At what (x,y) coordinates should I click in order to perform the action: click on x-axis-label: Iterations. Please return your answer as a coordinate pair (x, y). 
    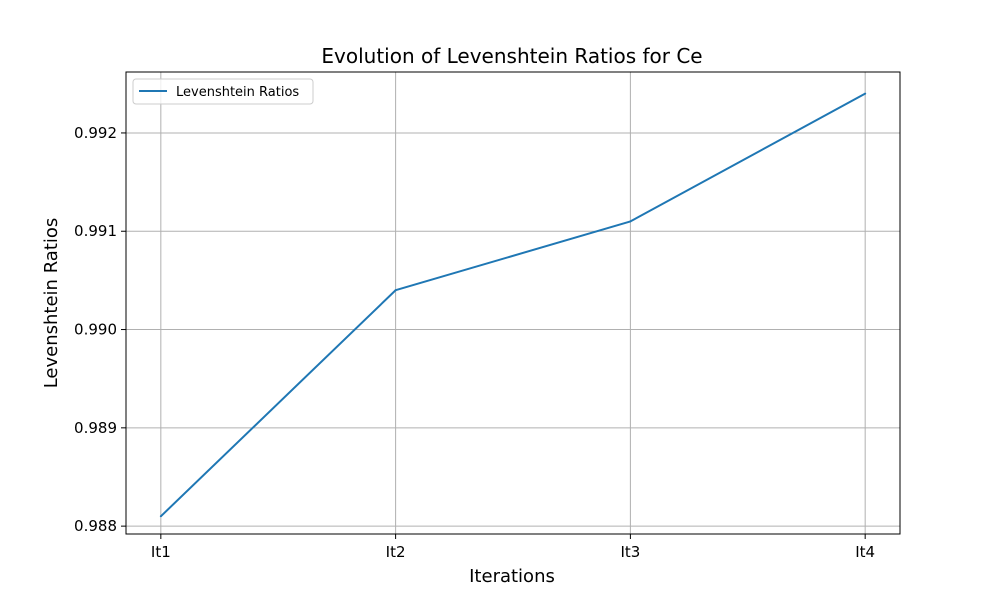
    Looking at the image, I should click on (512, 576).